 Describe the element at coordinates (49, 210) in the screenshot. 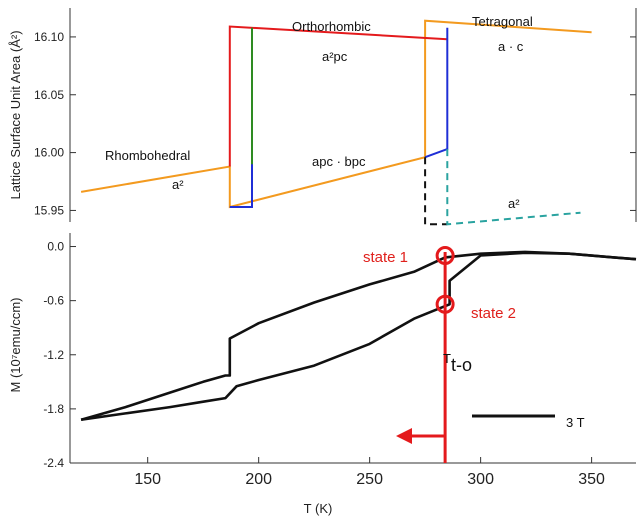

I see `top-y-tick-label: 15.95` at that location.